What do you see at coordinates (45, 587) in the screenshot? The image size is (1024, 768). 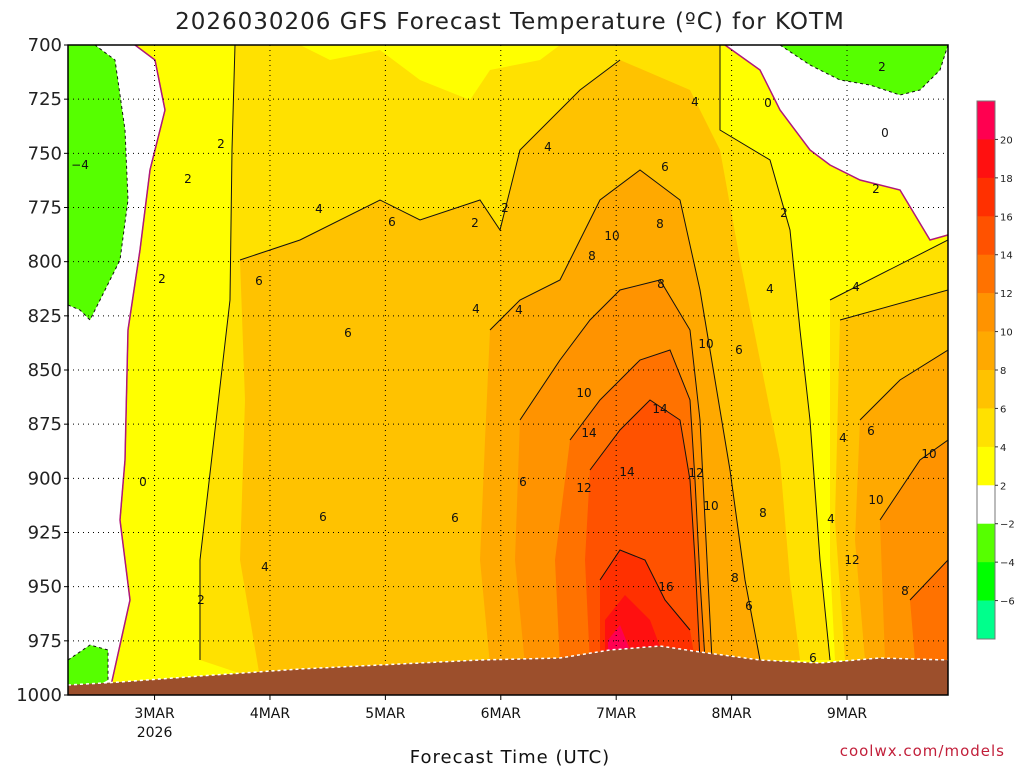 I see `y-tick-label: 950` at bounding box center [45, 587].